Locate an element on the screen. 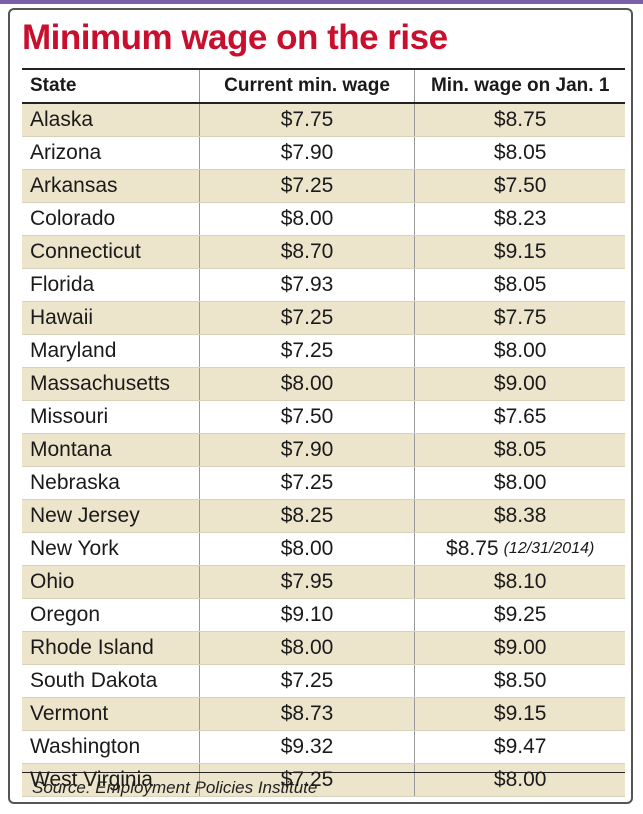 The image size is (643, 814). jan1-wage-cell: $8.38 is located at coordinates (520, 516).